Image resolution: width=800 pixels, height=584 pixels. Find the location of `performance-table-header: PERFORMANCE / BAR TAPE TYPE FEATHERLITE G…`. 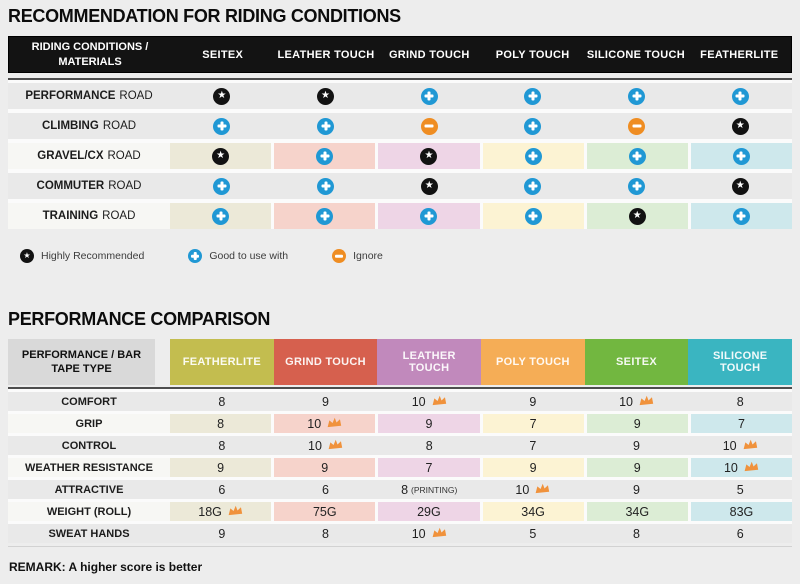

performance-table-header: PERFORMANCE / BAR TAPE TYPE FEATHERLITE G… is located at coordinates (400, 362).